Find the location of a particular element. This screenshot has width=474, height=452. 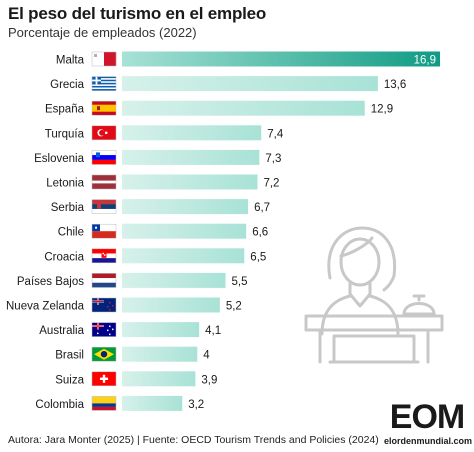

chile-flag is located at coordinates (104, 231).